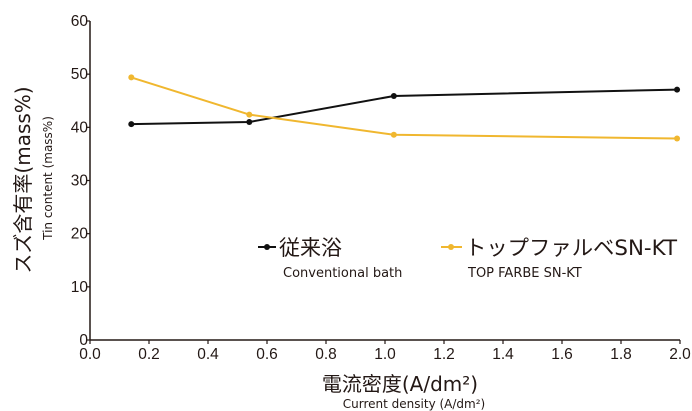  Describe the element at coordinates (83, 340) in the screenshot. I see `y-tick-label: 0` at that location.